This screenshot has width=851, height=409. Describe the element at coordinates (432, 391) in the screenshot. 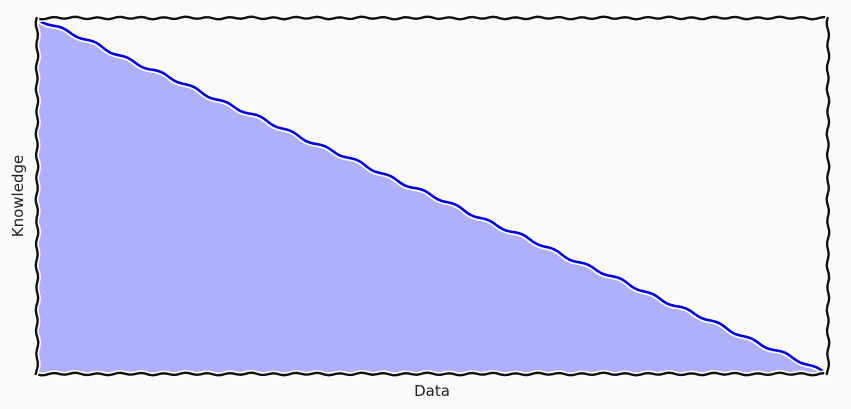

I see `x-axis-title: Data` at that location.